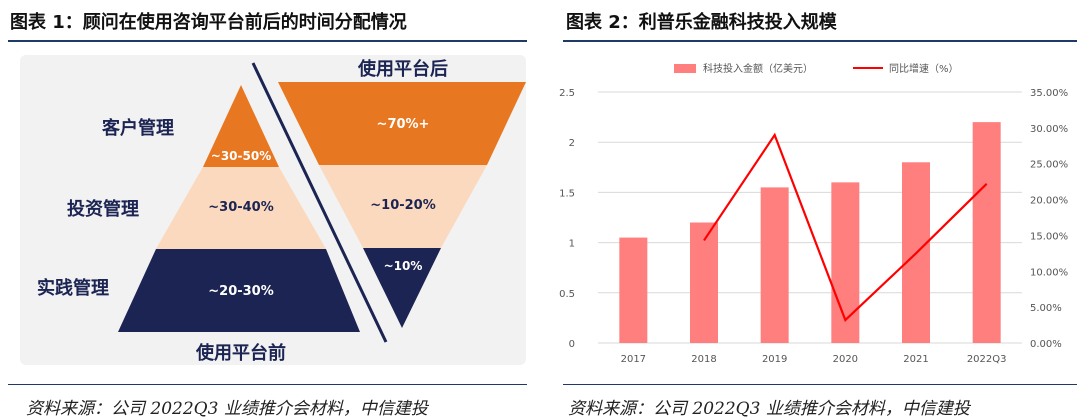 Image resolution: width=1080 pixels, height=420 pixels. I want to click on bar-2017, so click(633, 290).